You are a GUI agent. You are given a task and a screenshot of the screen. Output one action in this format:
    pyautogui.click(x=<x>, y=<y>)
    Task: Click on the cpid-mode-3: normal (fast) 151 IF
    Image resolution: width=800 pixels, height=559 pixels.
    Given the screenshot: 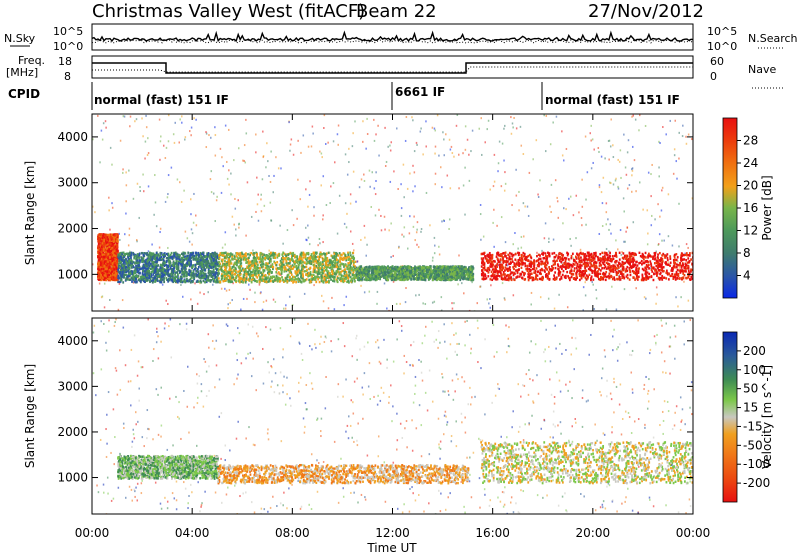 What is the action you would take?
    pyautogui.click(x=612, y=100)
    